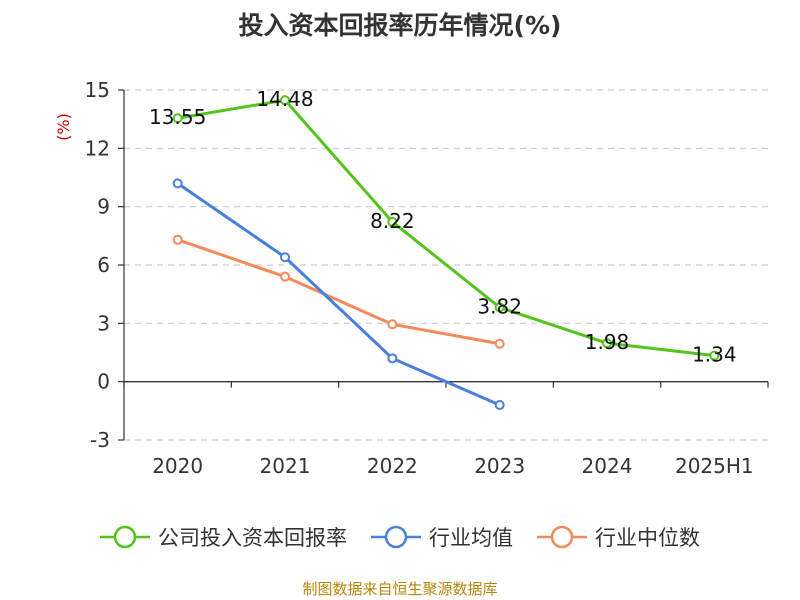  What do you see at coordinates (97, 90) in the screenshot?
I see `y-tick-label: 15` at bounding box center [97, 90].